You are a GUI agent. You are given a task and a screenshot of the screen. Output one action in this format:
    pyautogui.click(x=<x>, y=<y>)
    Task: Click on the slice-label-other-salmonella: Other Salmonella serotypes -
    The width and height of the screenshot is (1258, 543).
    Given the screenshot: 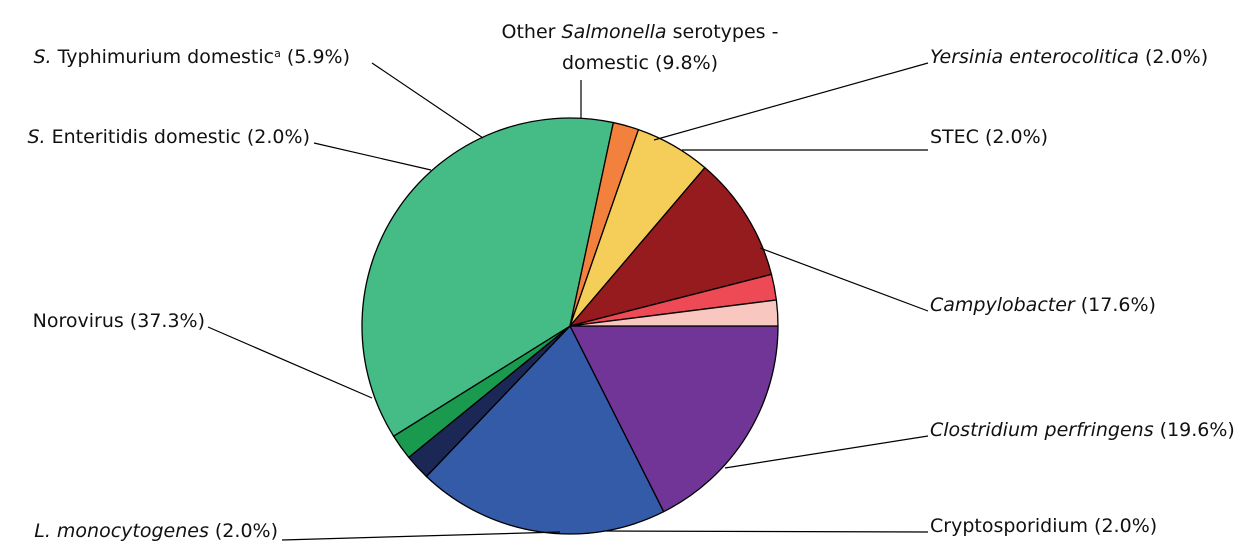 What is the action you would take?
    pyautogui.click(x=640, y=32)
    